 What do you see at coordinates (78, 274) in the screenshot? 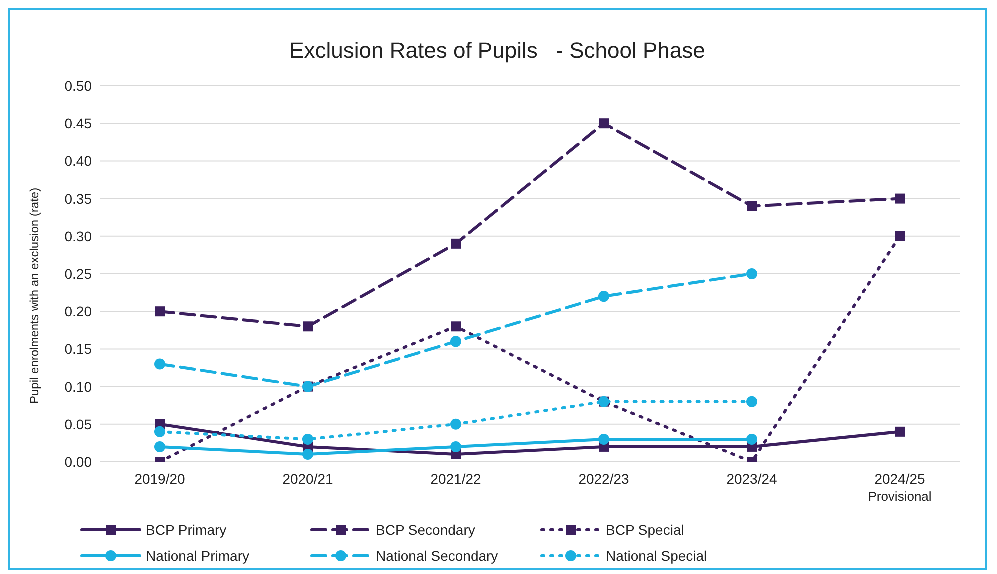
I see `y-tick-label: 0.25` at bounding box center [78, 274].